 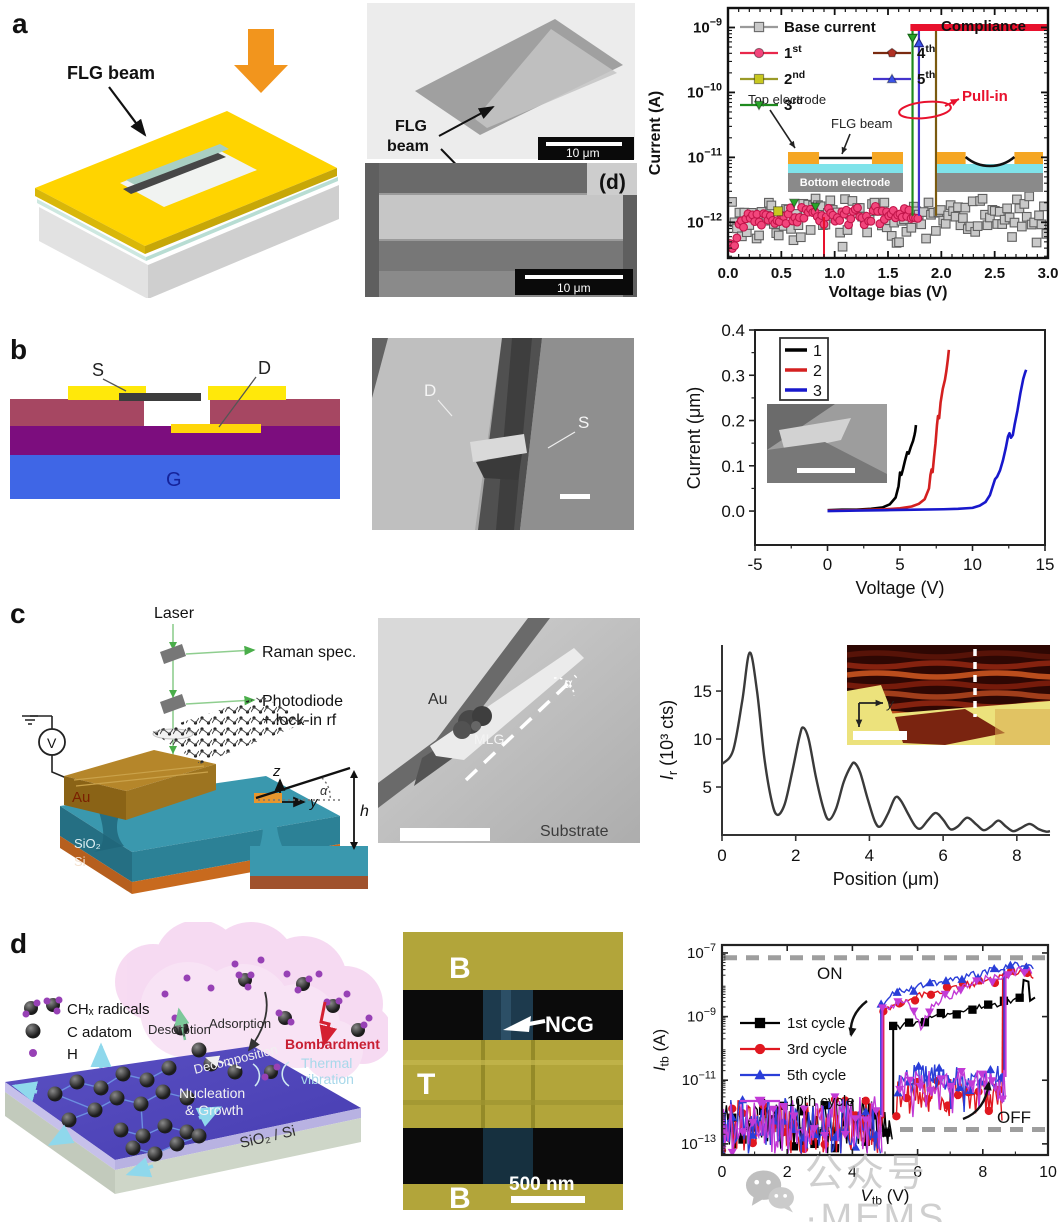 I want to click on panel-c-sem: Au MLG α Substrate, so click(x=509, y=730).